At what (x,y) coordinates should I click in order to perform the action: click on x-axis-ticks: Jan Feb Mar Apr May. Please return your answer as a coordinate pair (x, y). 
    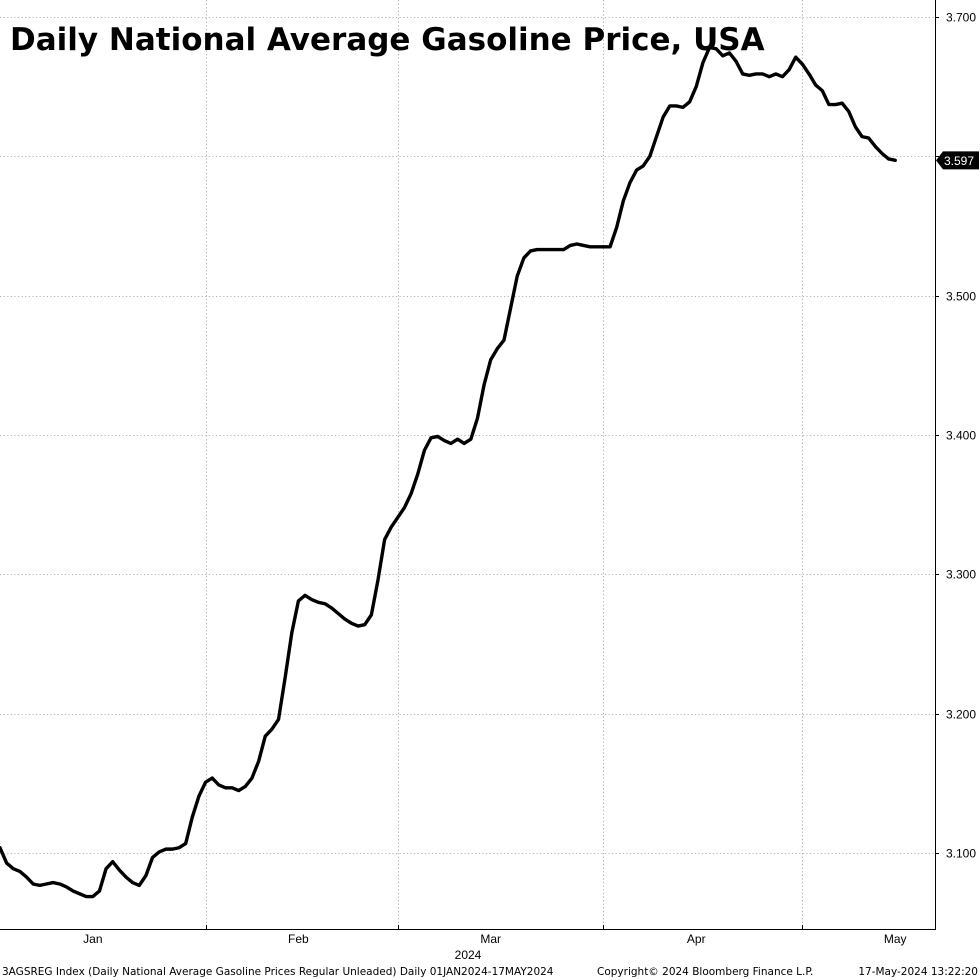
    Looking at the image, I should click on (495, 935).